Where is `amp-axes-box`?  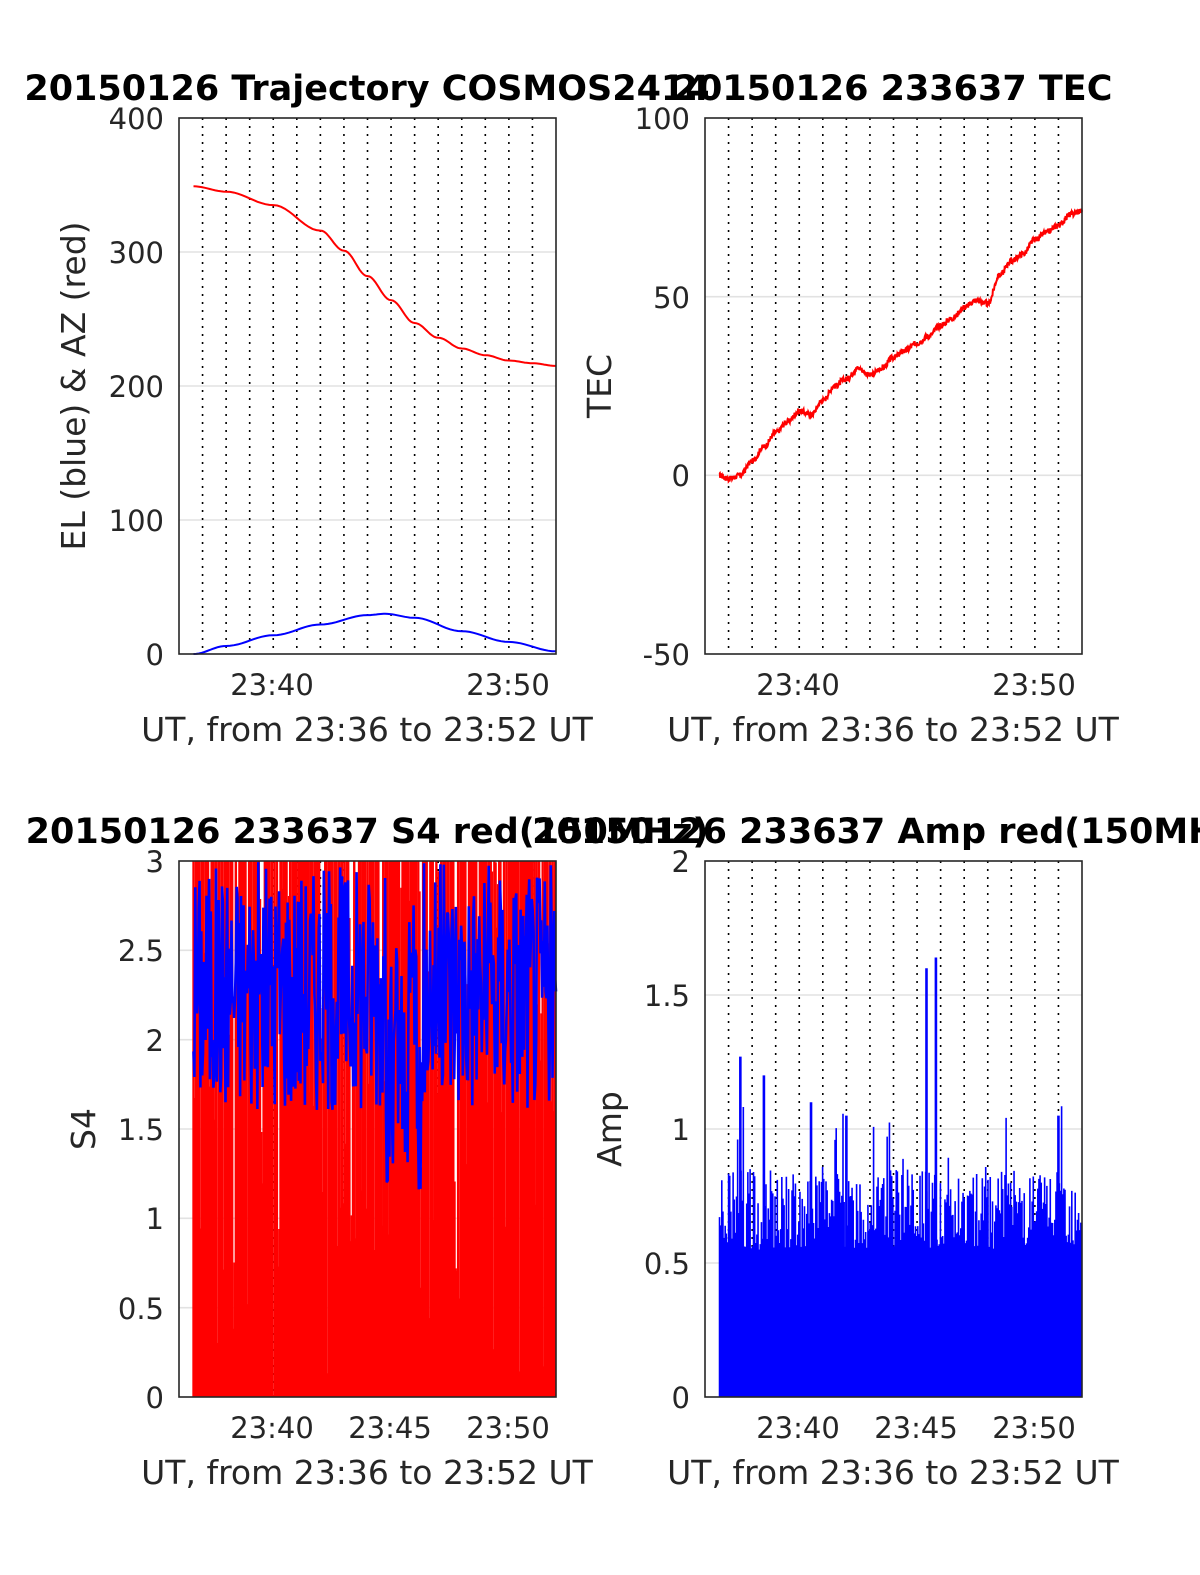
amp-axes-box is located at coordinates (893, 1129).